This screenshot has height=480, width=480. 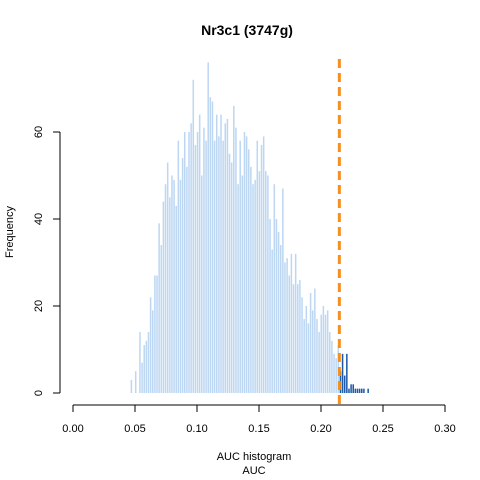 I want to click on x-axis-label-line2: AUC, so click(x=253, y=471).